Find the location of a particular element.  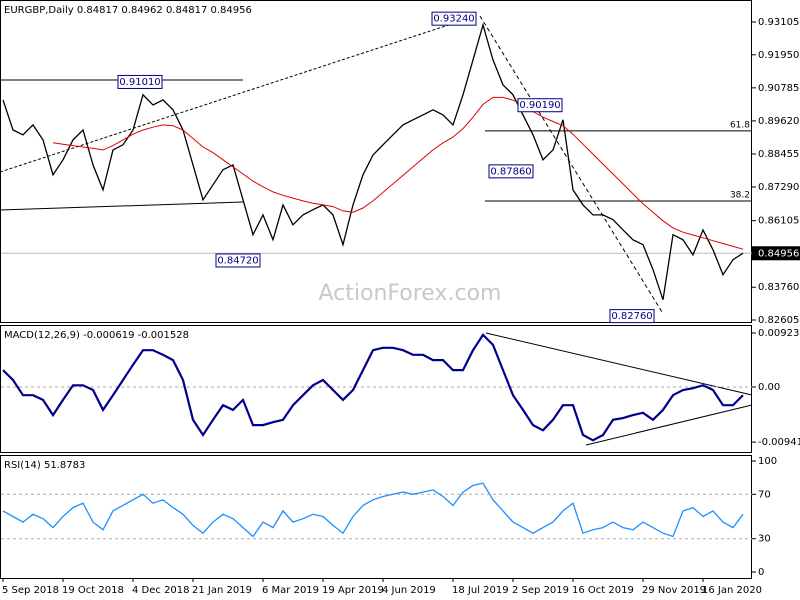

x-tick-label: 4 Jun 2019 is located at coordinates (409, 590).